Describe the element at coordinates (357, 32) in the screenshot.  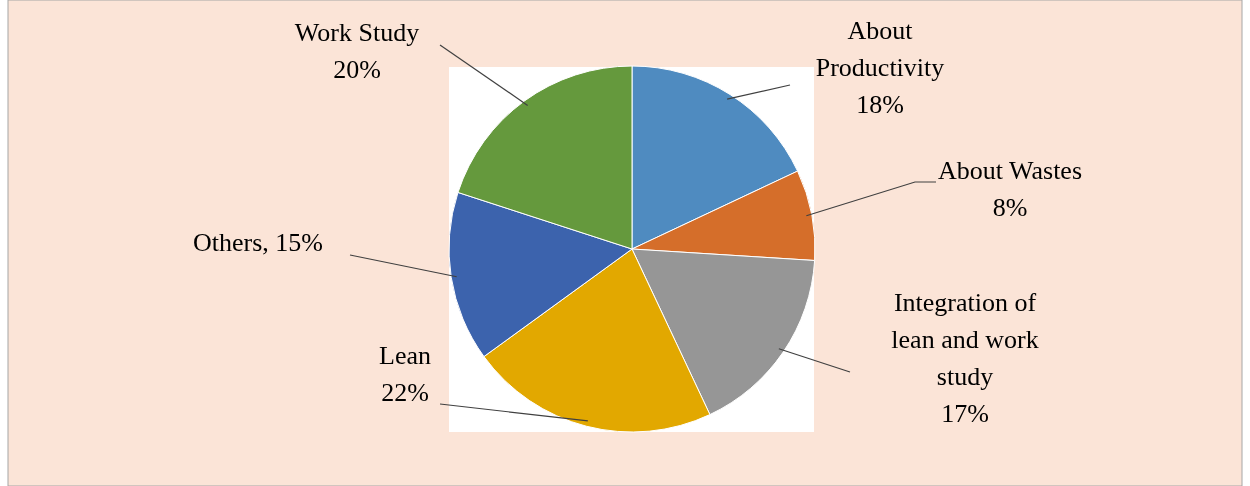
I see `slice-label: Work Study` at that location.